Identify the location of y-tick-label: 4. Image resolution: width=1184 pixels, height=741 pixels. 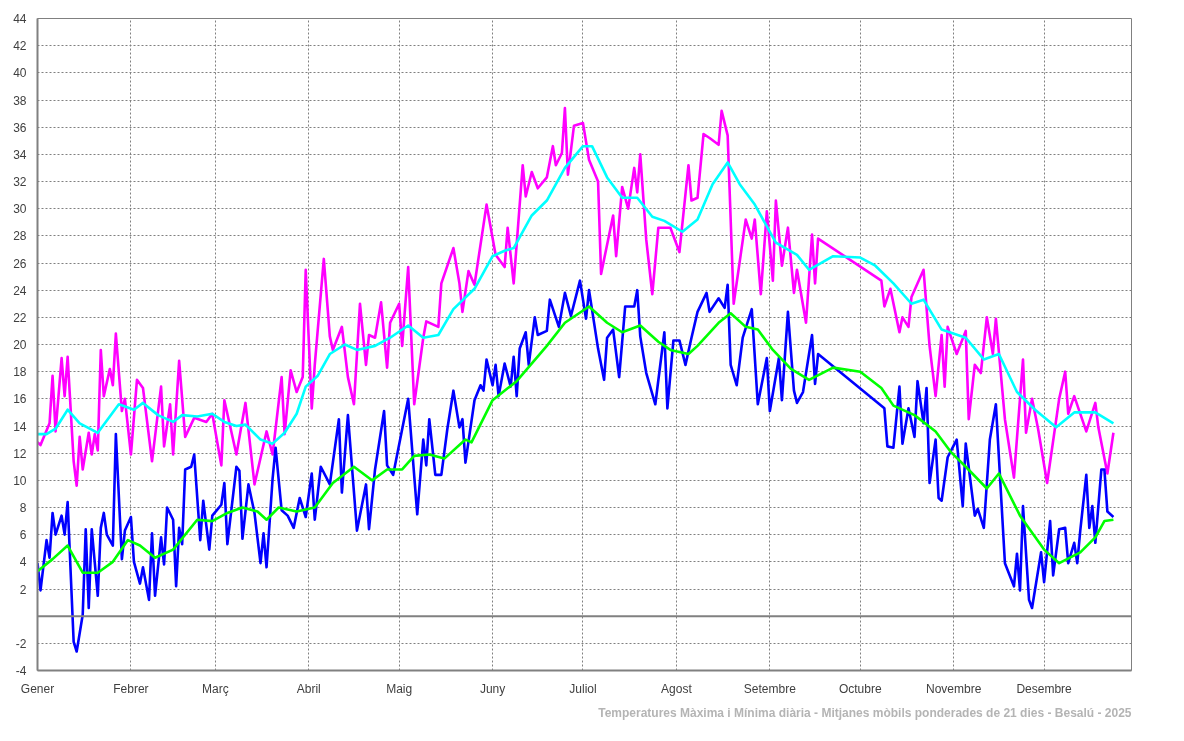
(23, 562).